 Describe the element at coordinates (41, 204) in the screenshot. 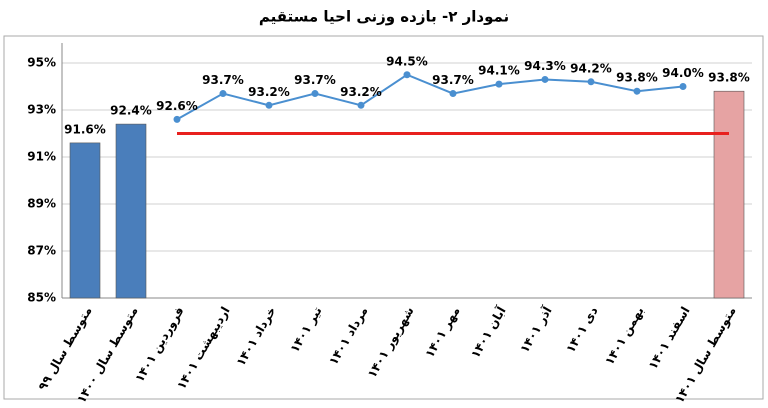

I see `y-tick-label: 89%` at that location.